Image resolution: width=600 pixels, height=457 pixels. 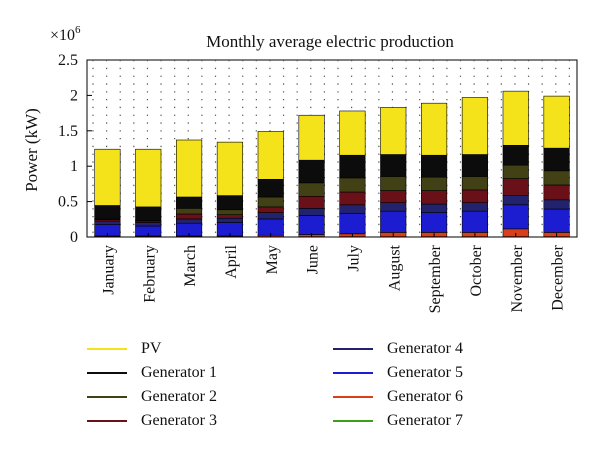 What do you see at coordinates (179, 372) in the screenshot?
I see `legend-label: Generator 1` at bounding box center [179, 372].